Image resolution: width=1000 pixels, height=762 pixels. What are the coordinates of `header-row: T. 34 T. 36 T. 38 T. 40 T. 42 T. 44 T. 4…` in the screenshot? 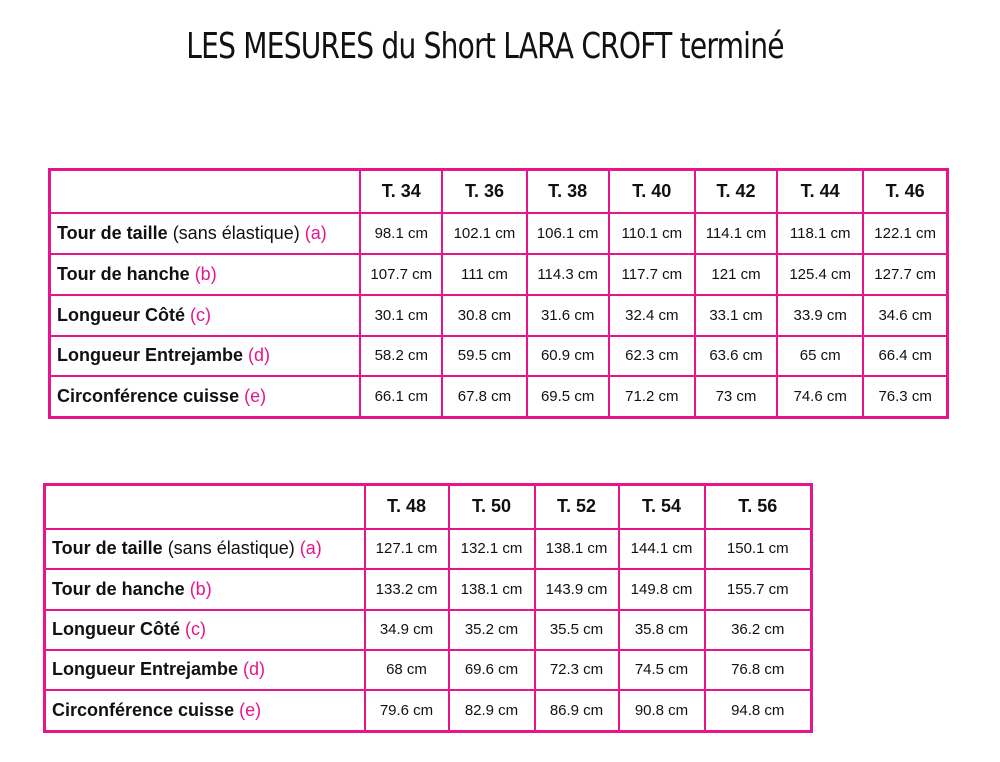 It's located at (498, 191).